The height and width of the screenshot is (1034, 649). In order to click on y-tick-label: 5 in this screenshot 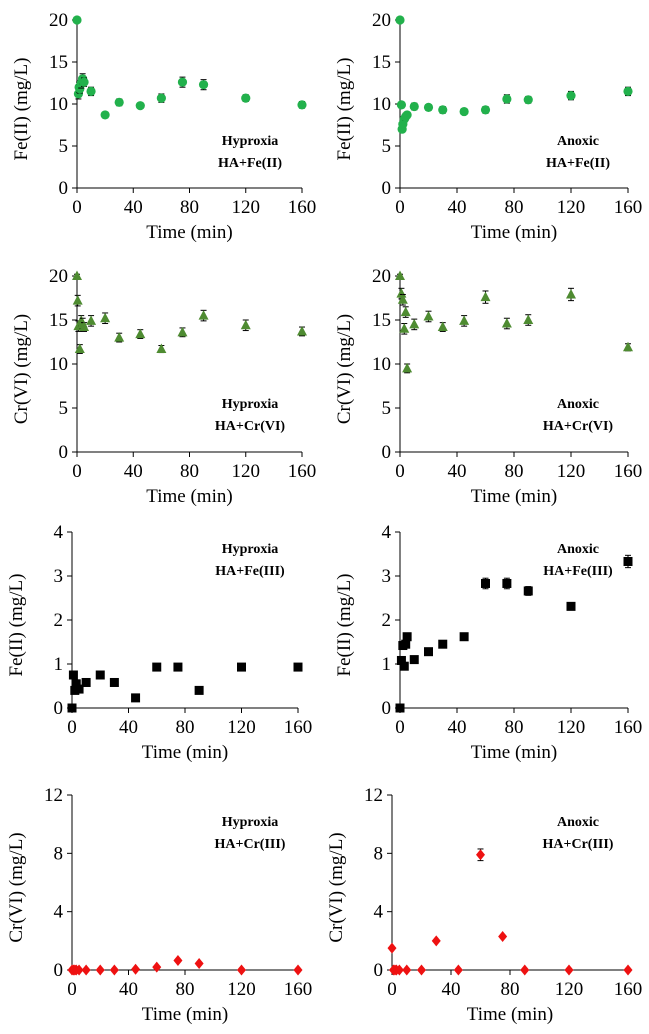, I will do `click(387, 408)`.